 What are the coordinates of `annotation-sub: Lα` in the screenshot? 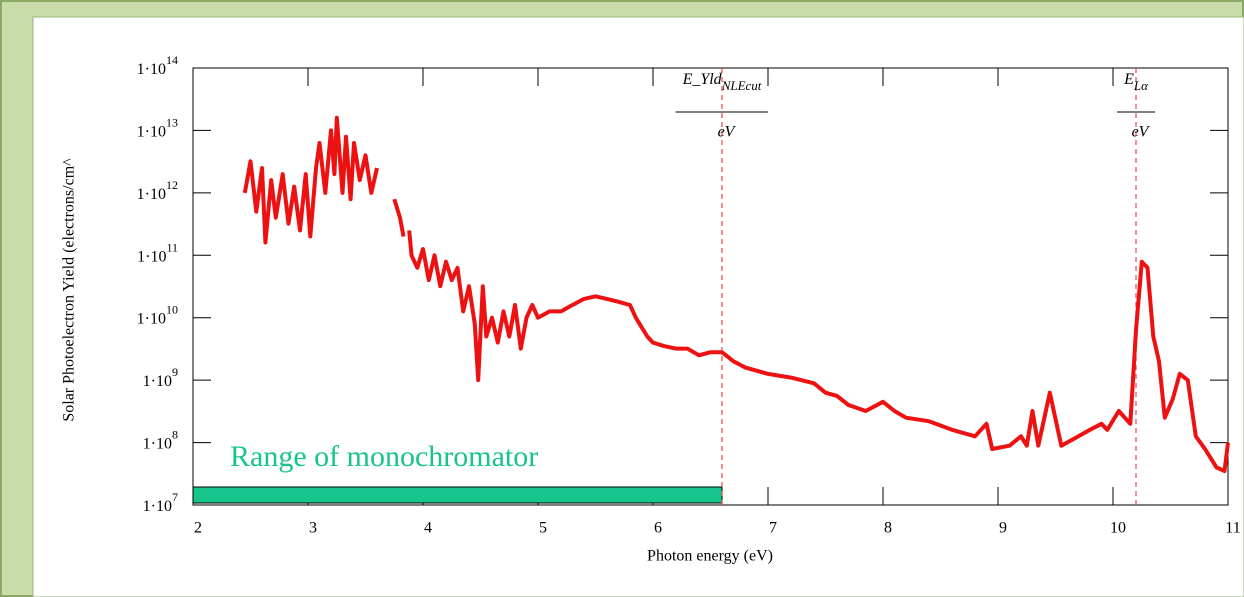 It's located at (1141, 85).